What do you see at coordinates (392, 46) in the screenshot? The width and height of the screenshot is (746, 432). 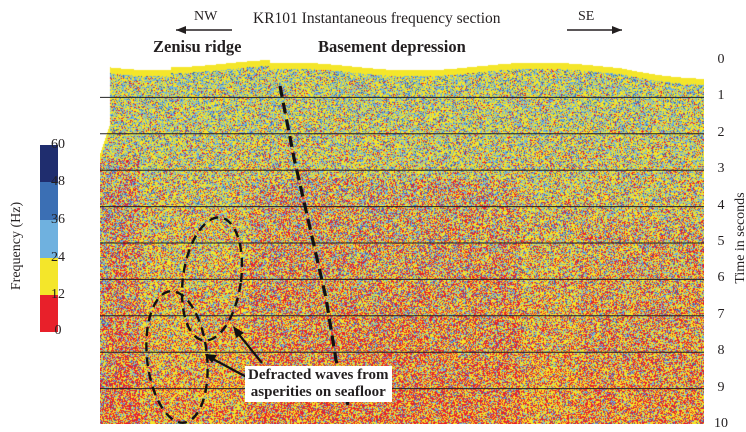 I see `basement-depression-label: Basement depression` at bounding box center [392, 46].